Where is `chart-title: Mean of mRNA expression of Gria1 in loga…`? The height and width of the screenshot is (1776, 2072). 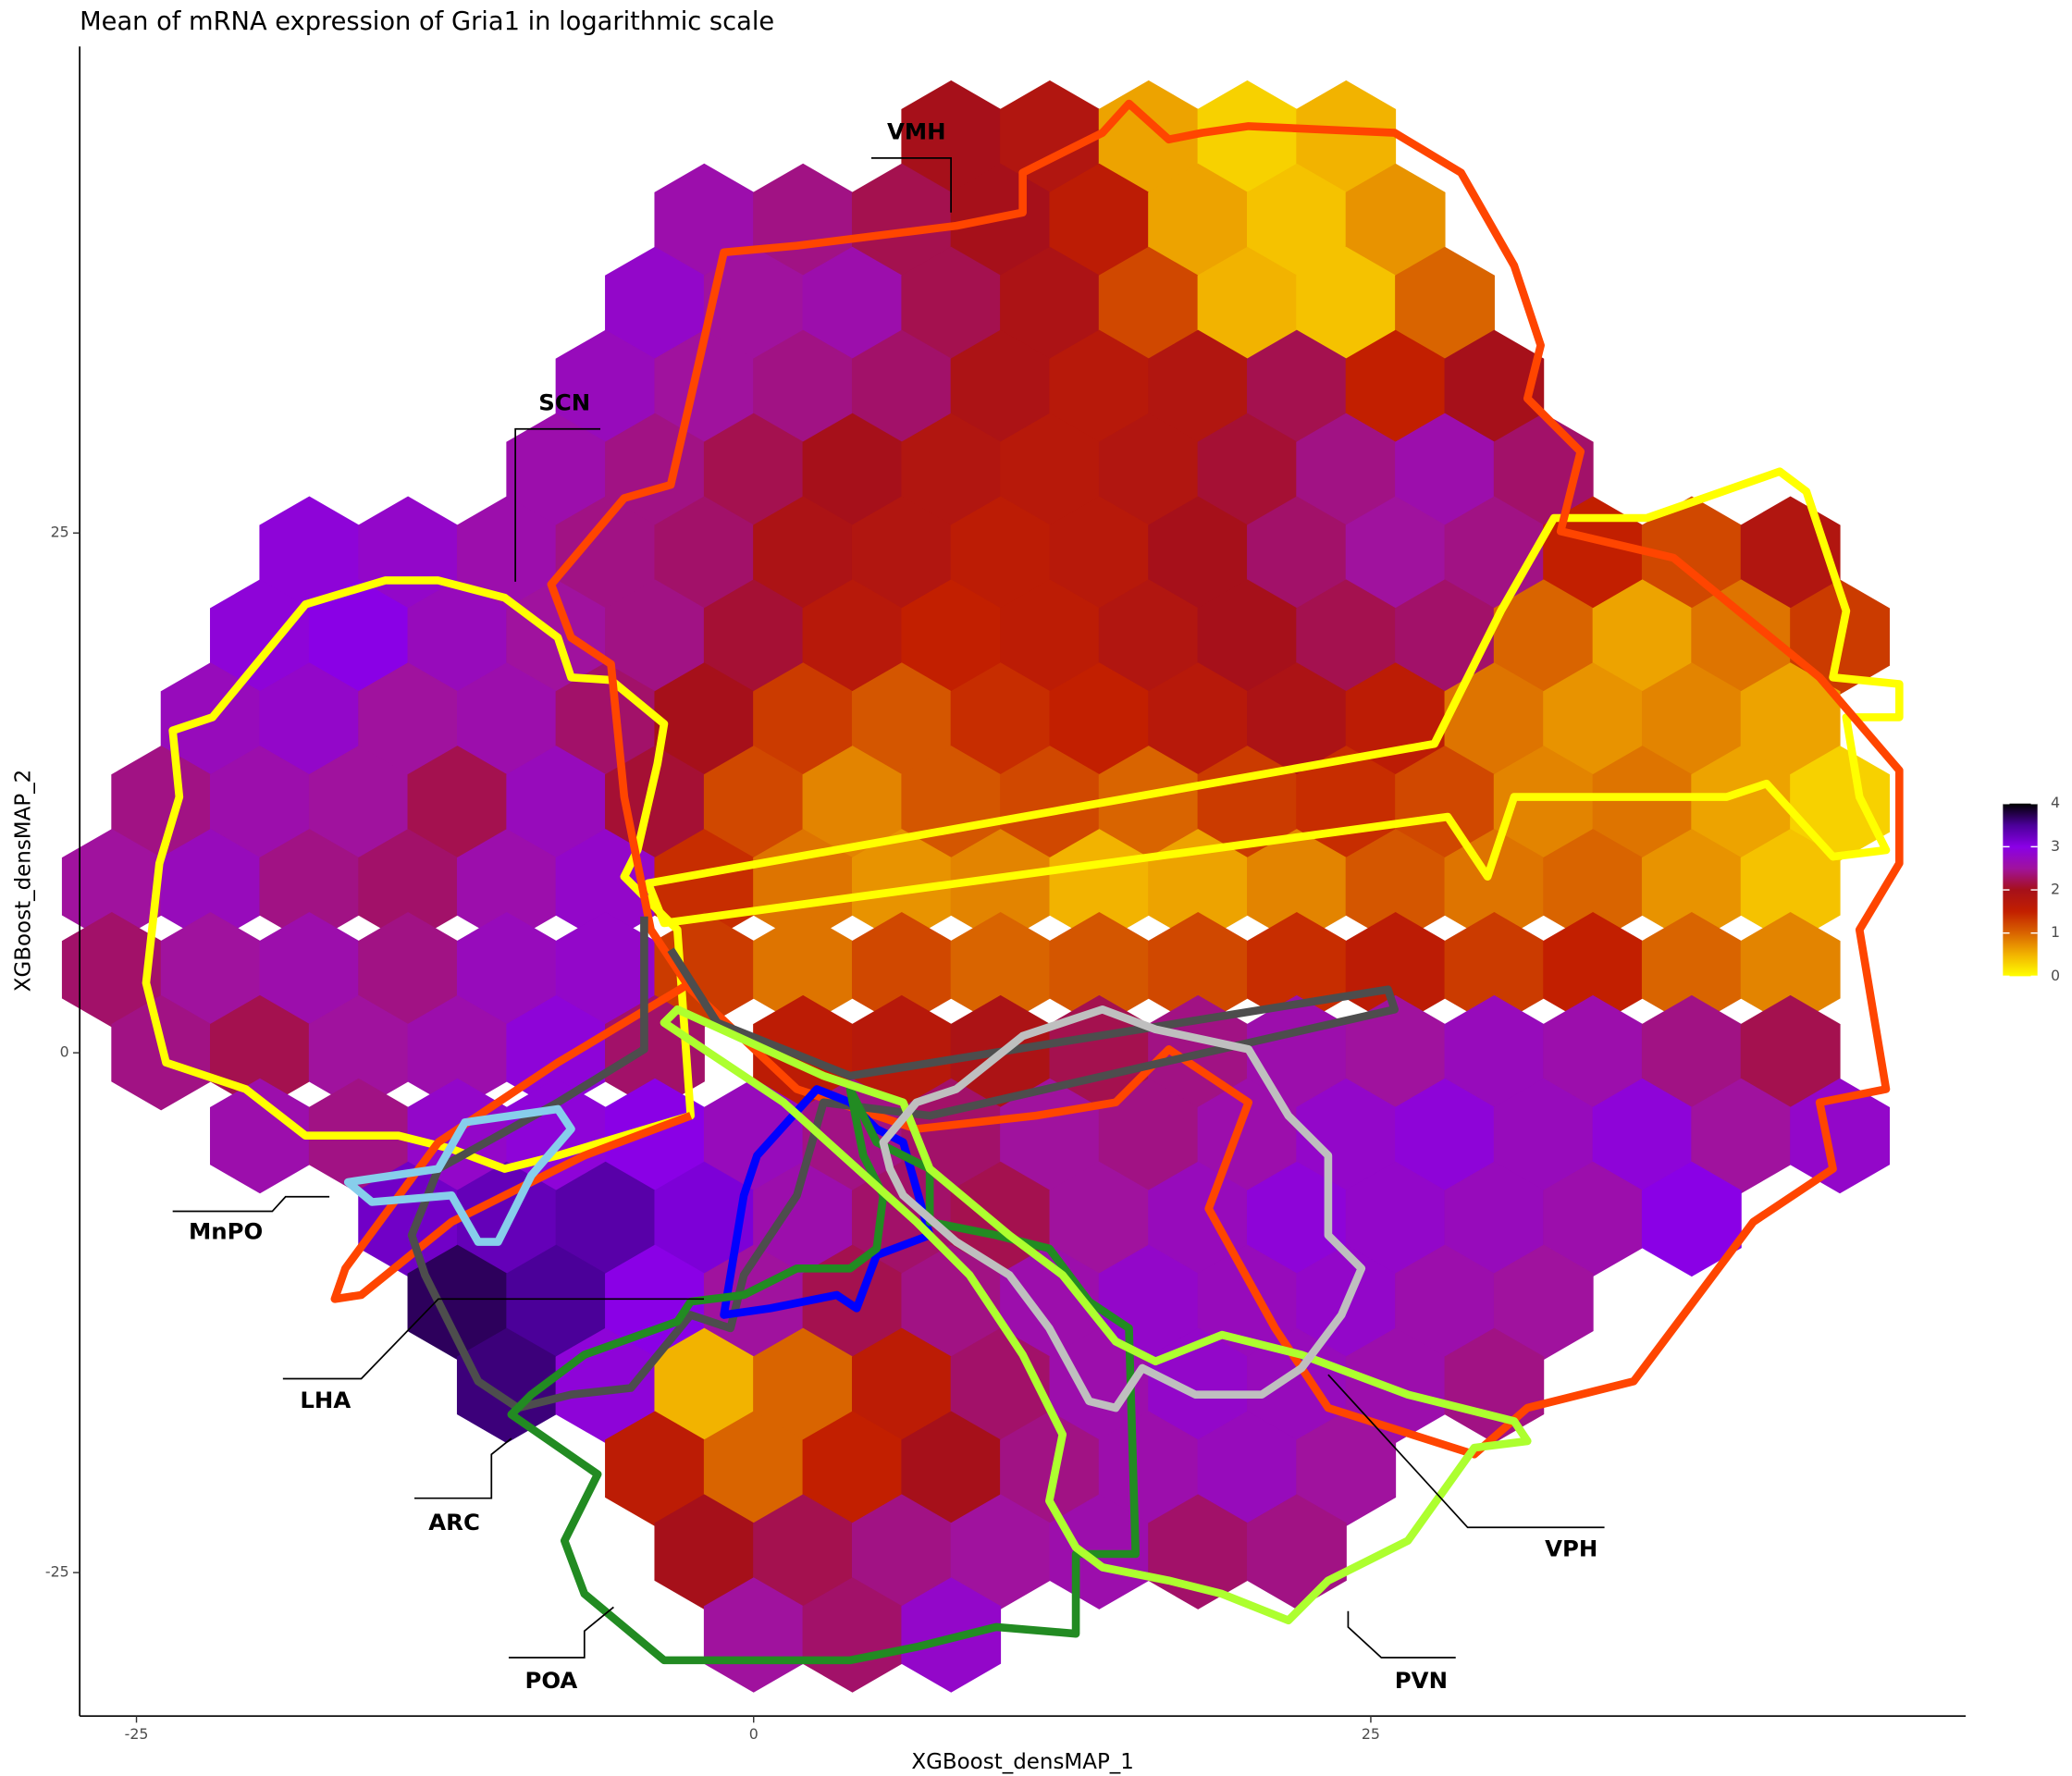 chart-title: Mean of mRNA expression of Gria1 in loga… is located at coordinates (427, 22).